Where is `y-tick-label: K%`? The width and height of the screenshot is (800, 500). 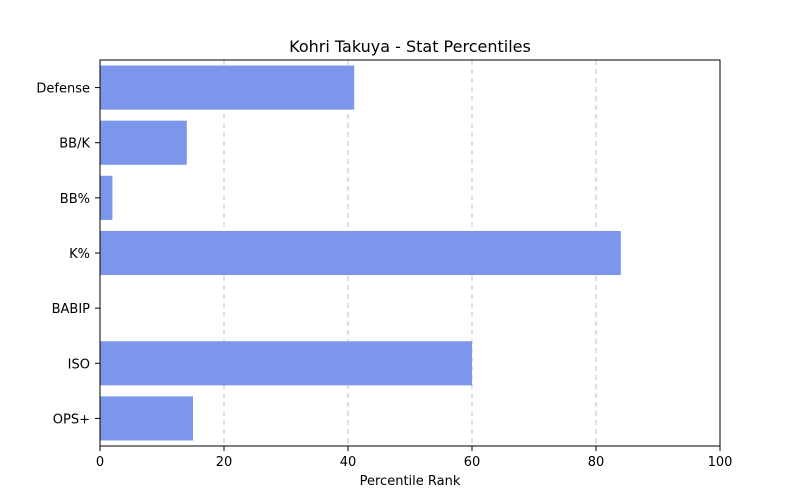 y-tick-label: K% is located at coordinates (79, 254).